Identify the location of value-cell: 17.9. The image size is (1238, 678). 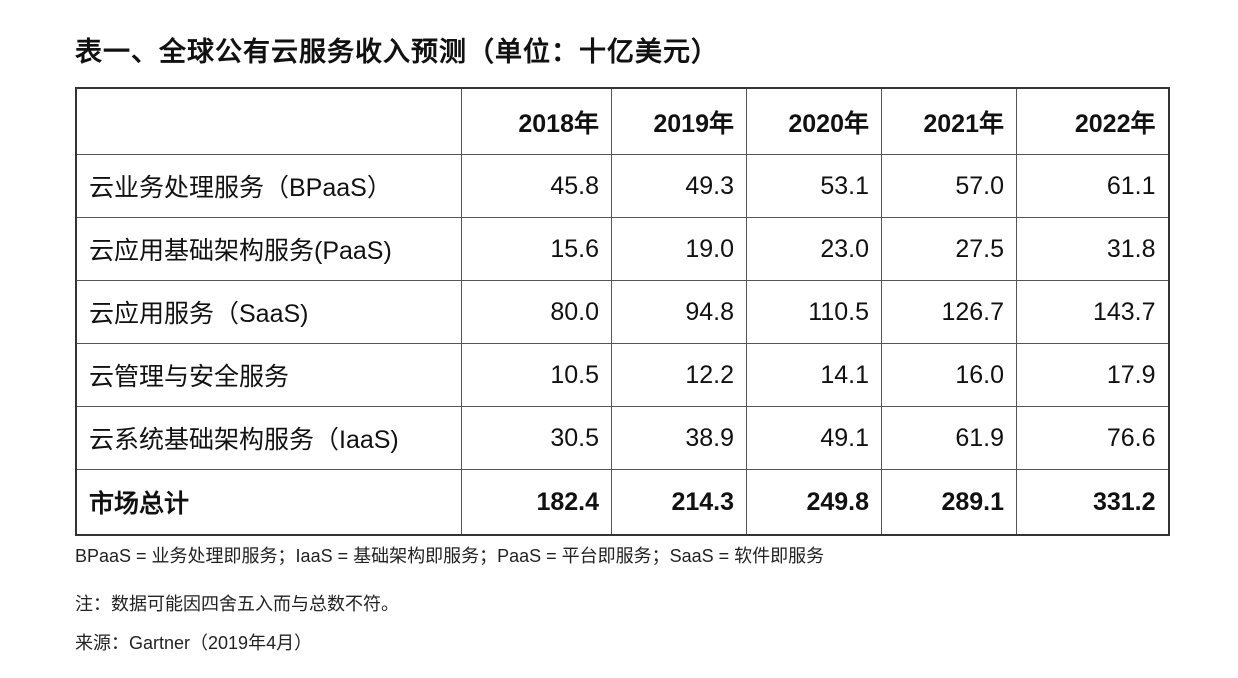
(1092, 375).